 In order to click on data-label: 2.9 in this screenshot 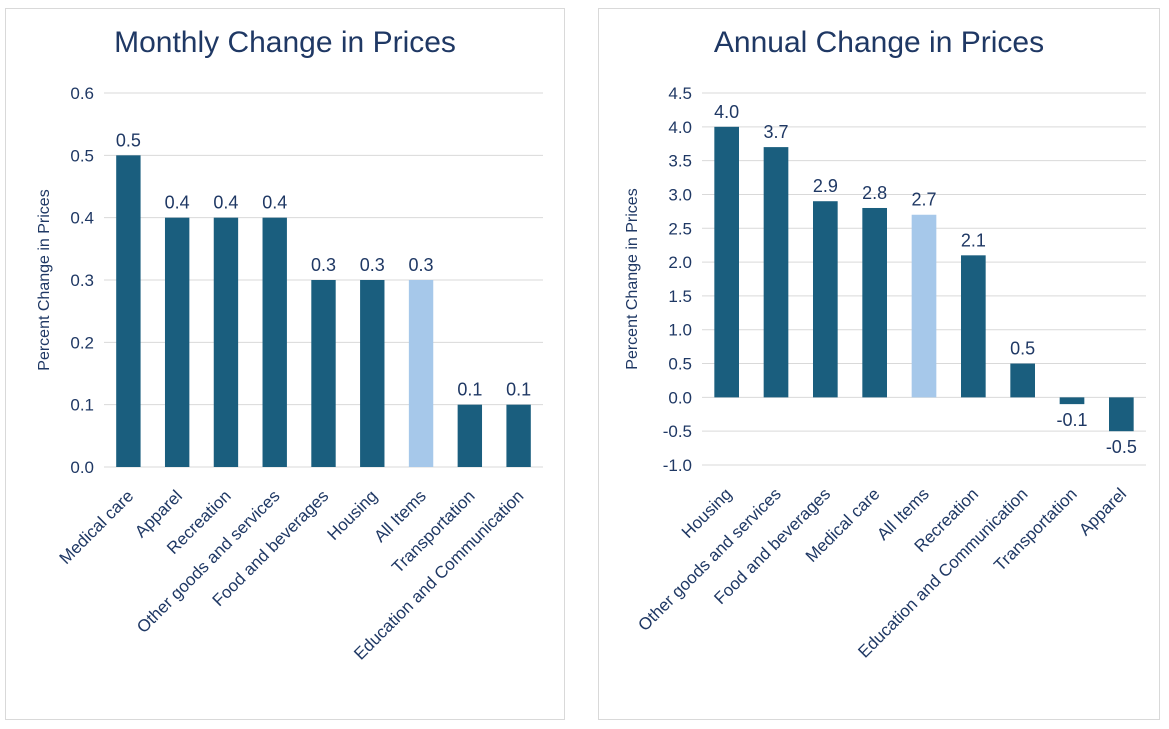, I will do `click(825, 186)`.